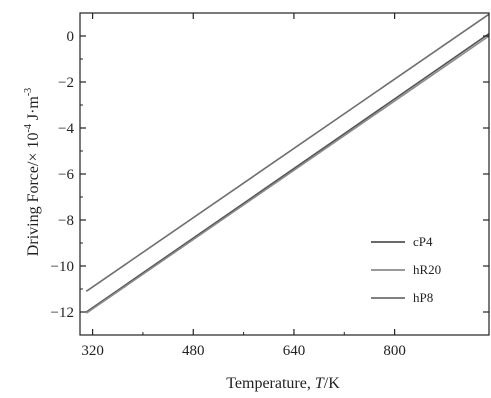 Image resolution: width=491 pixels, height=398 pixels. I want to click on x-axis-label-var: T, so click(320, 383).